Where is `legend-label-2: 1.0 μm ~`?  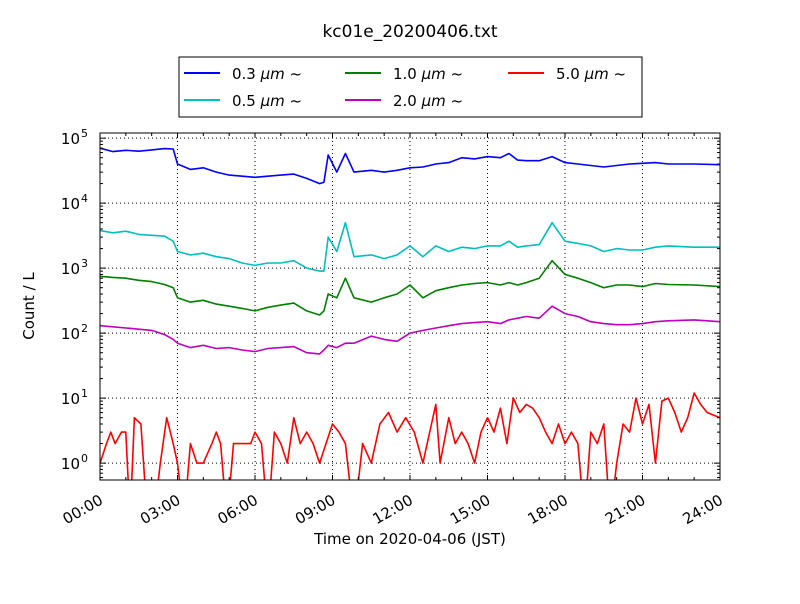 legend-label-2: 1.0 μm ~ is located at coordinates (428, 74).